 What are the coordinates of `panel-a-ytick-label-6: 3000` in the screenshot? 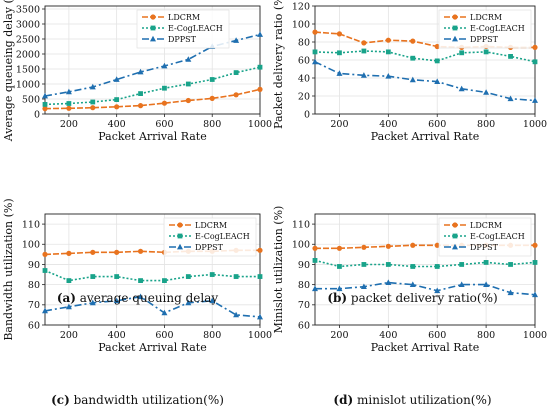 It's located at (28, 24).